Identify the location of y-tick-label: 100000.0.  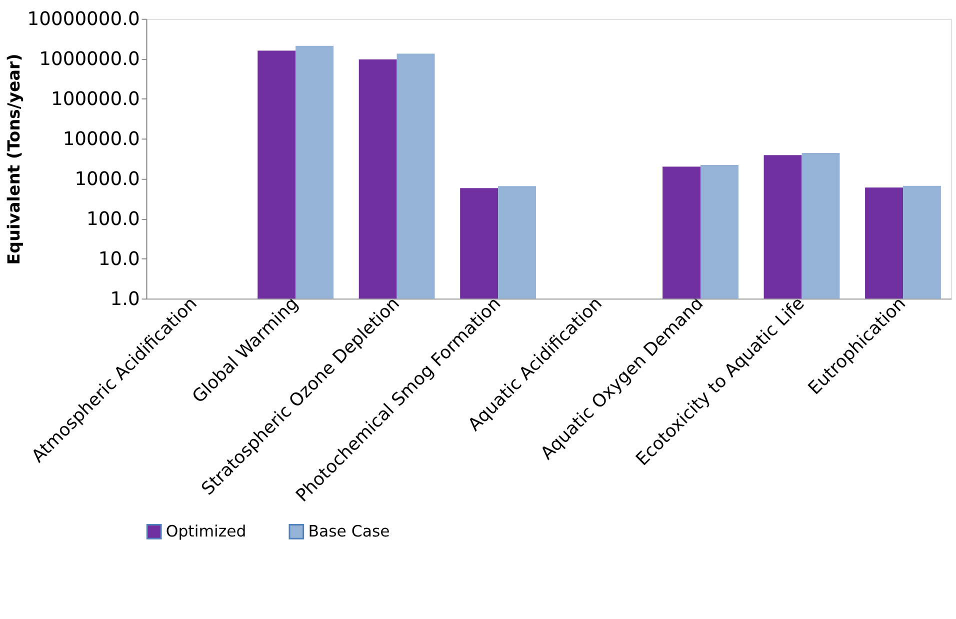
(95, 99).